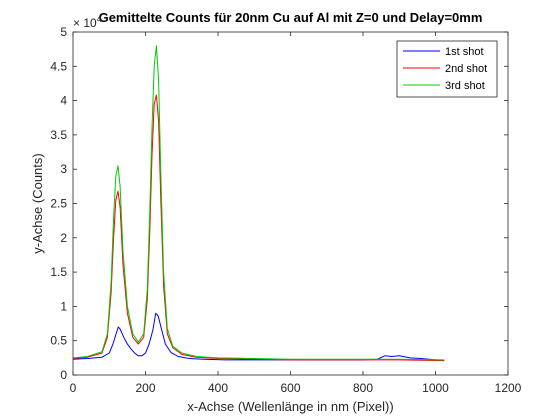  Describe the element at coordinates (63, 32) in the screenshot. I see `y-tick-label: 5` at that location.